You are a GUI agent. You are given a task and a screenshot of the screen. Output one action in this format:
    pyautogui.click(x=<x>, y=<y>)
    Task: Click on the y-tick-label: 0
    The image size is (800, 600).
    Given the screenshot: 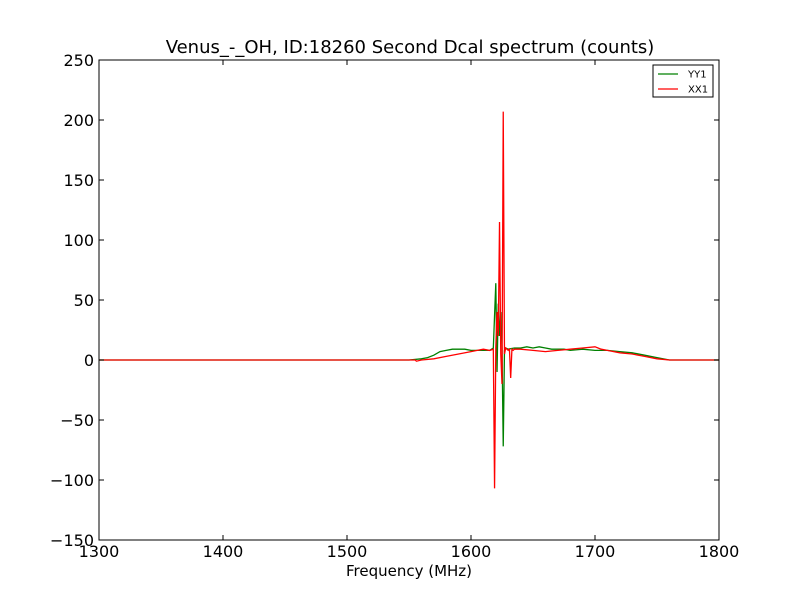 What is the action you would take?
    pyautogui.click(x=89, y=360)
    